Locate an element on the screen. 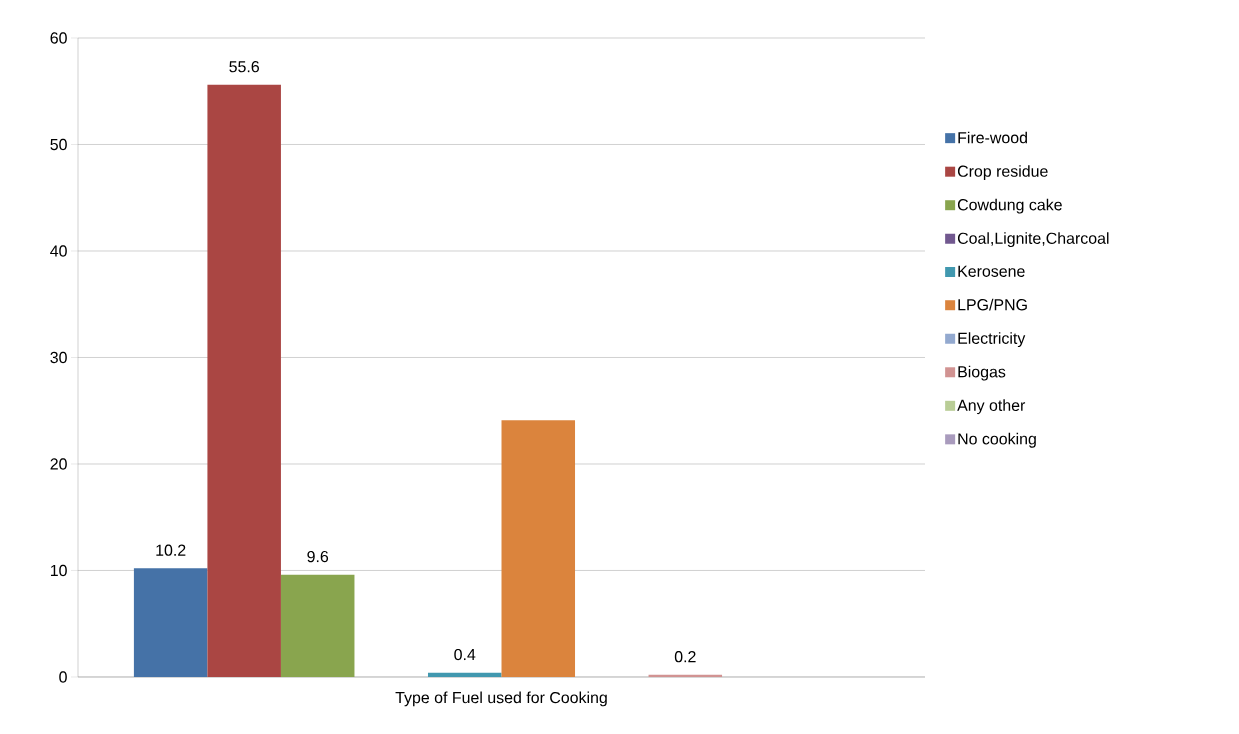 The image size is (1239, 734). x-tick-label: Type of Fuel used for Cooking is located at coordinates (501, 699).